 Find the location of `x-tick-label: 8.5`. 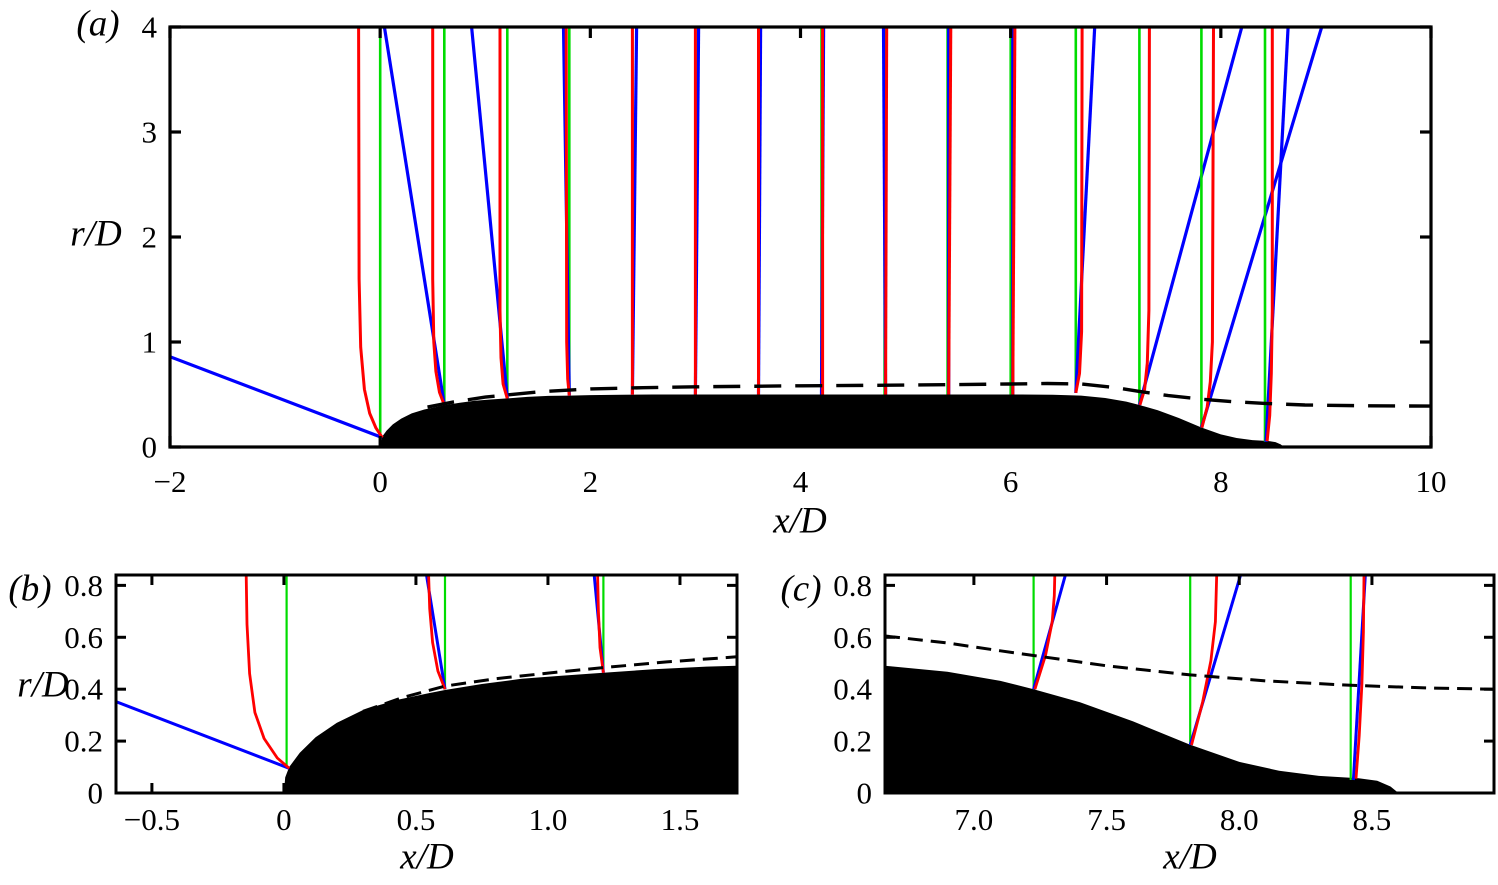

x-tick-label: 8.5 is located at coordinates (1372, 819).